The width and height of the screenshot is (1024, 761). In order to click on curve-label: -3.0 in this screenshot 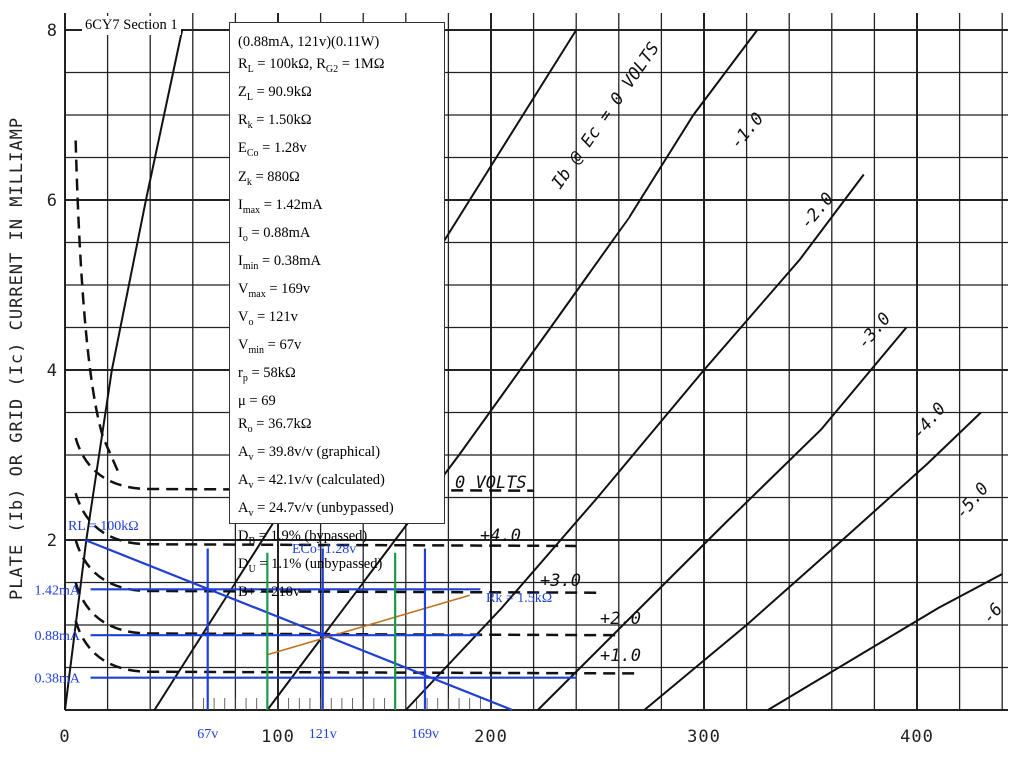, I will do `click(875, 331)`.